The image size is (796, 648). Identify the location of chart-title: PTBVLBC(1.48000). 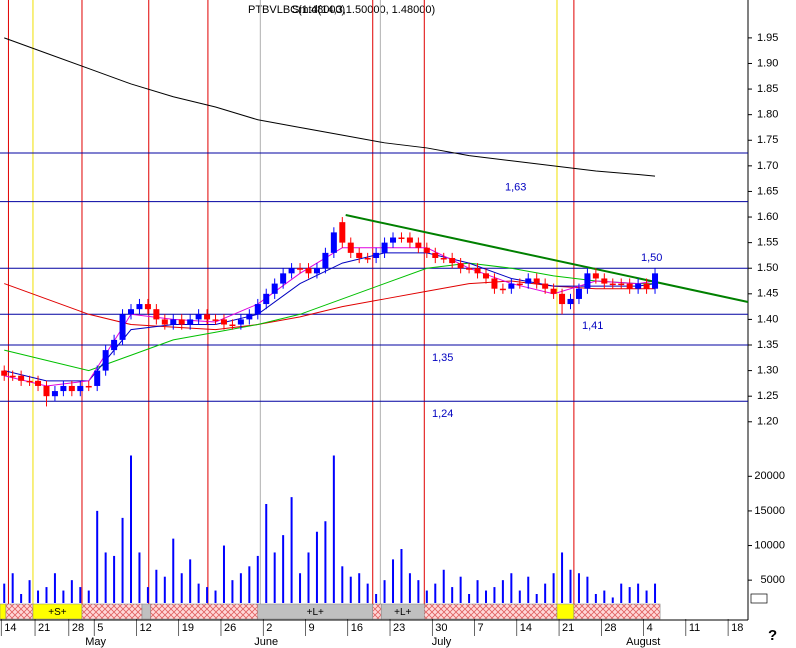
(296, 10).